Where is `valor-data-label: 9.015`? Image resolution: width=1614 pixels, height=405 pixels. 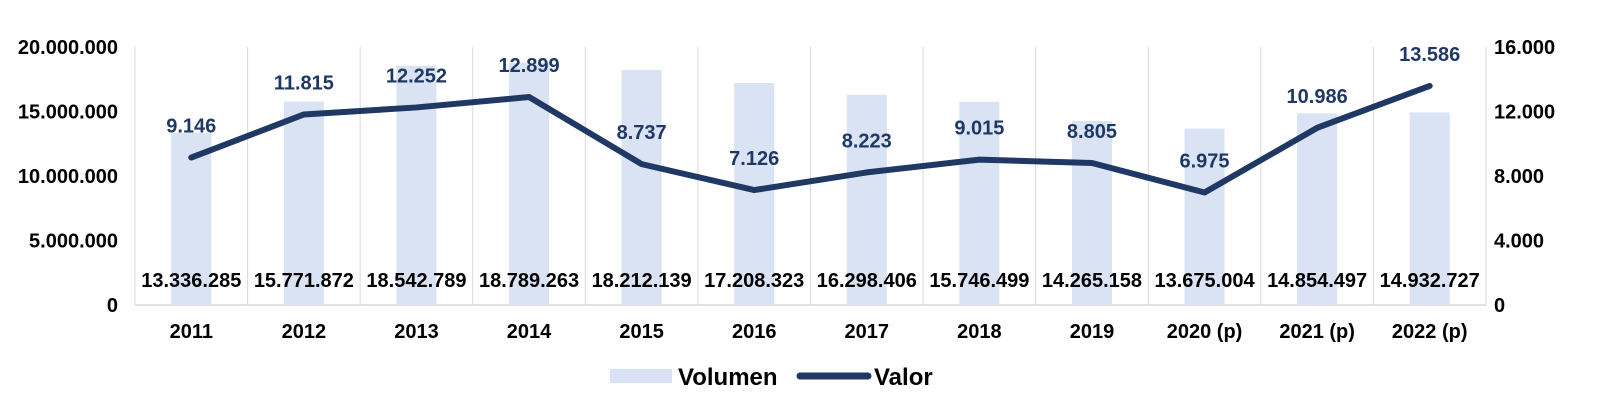 valor-data-label: 9.015 is located at coordinates (979, 129).